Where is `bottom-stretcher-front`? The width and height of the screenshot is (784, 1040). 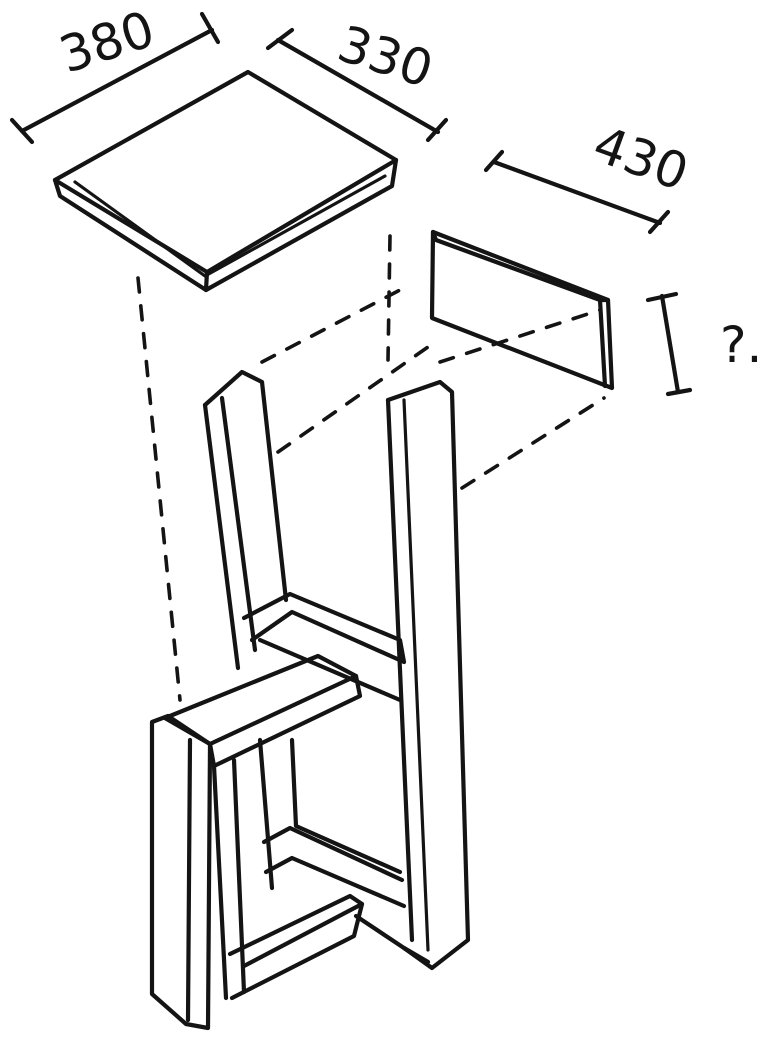 bottom-stretcher-front is located at coordinates (297, 951).